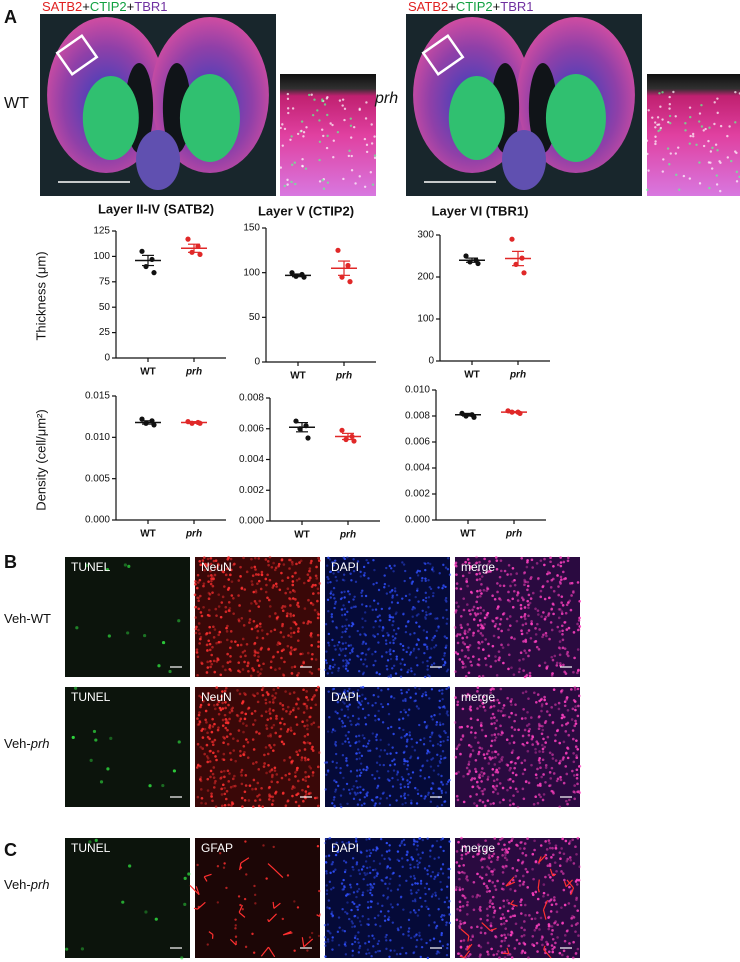 This screenshot has width=740, height=962. Describe the element at coordinates (417, 416) in the screenshot. I see `y-tick-label: 0.008` at that location.